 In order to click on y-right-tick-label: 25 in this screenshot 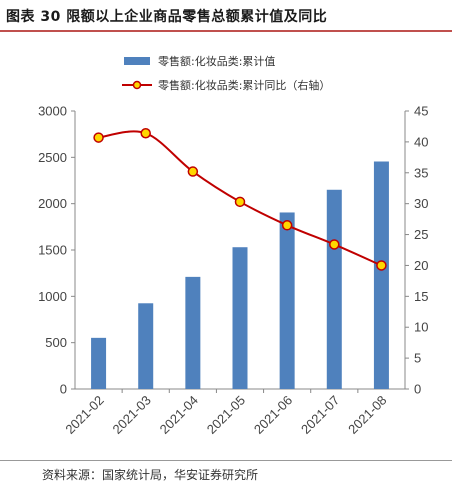, I will do `click(421, 234)`.